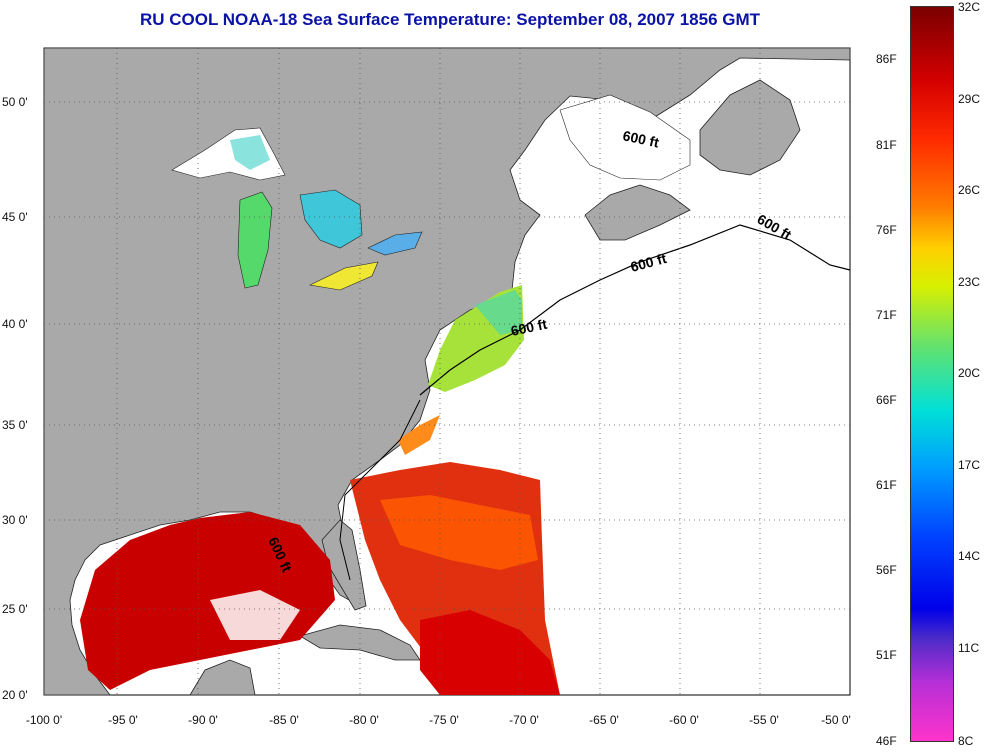 The height and width of the screenshot is (754, 984). What do you see at coordinates (886, 59) in the screenshot?
I see `colorbar-fahrenheit-label: 86F` at bounding box center [886, 59].